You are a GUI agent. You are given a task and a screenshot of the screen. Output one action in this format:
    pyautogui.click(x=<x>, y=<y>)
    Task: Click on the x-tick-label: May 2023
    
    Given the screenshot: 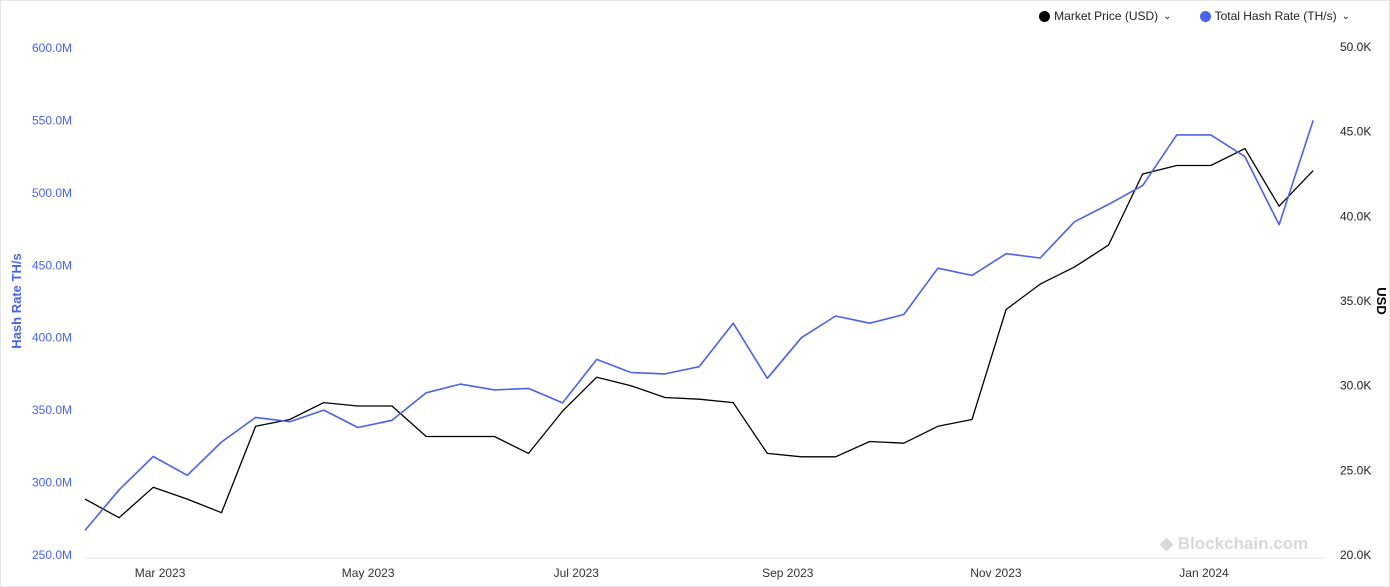 What is the action you would take?
    pyautogui.click(x=368, y=573)
    